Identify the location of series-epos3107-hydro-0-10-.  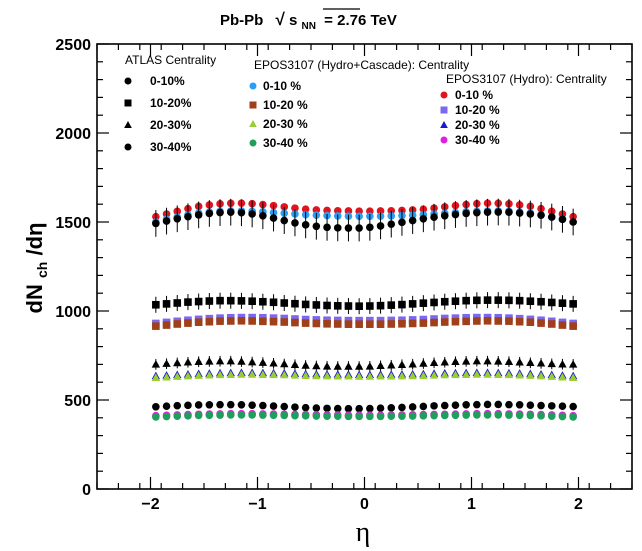
(364, 210).